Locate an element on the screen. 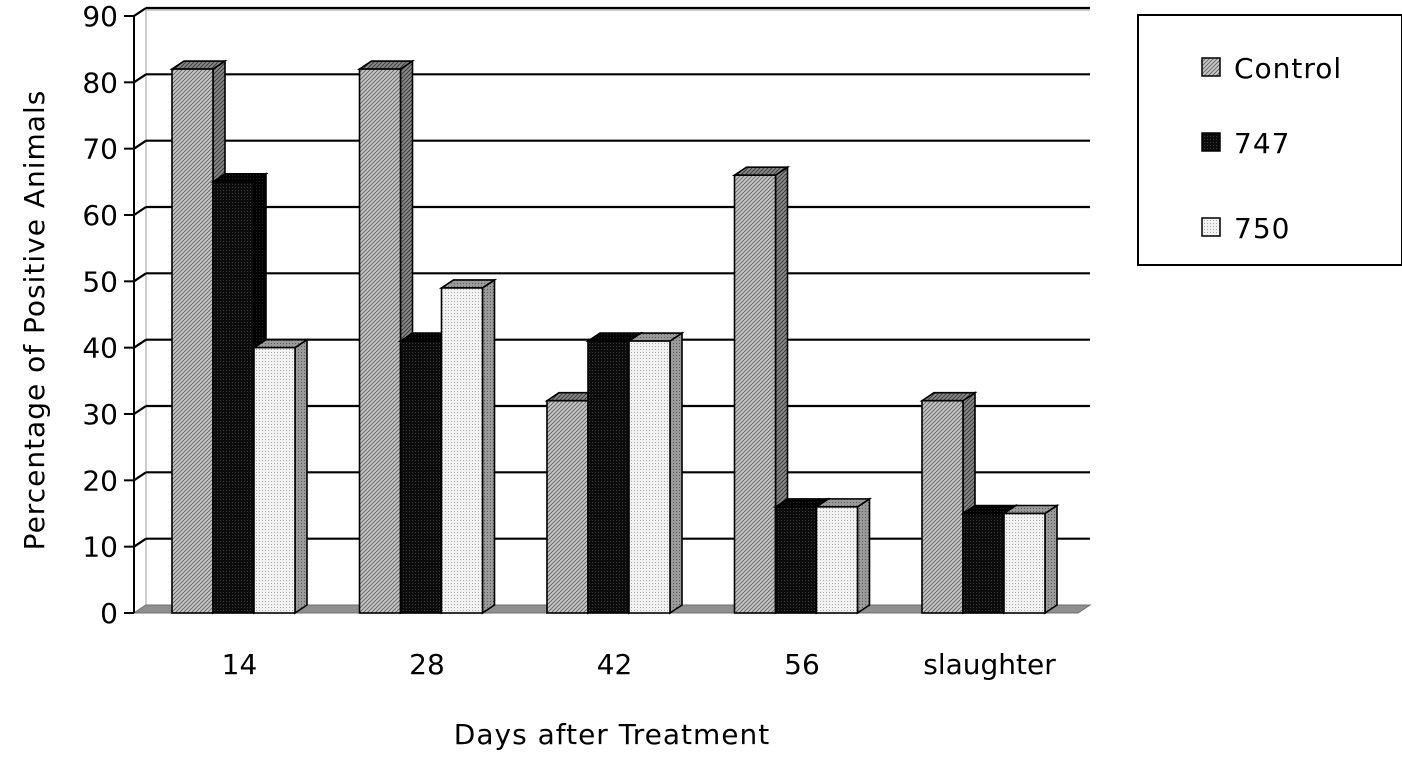 The width and height of the screenshot is (1402, 759). x-tick-label: slaughter is located at coordinates (989, 664).